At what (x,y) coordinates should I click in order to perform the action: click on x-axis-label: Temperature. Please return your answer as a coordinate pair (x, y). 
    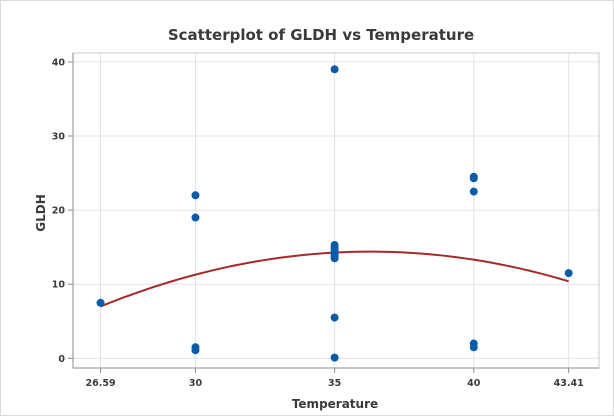
    Looking at the image, I should click on (335, 404).